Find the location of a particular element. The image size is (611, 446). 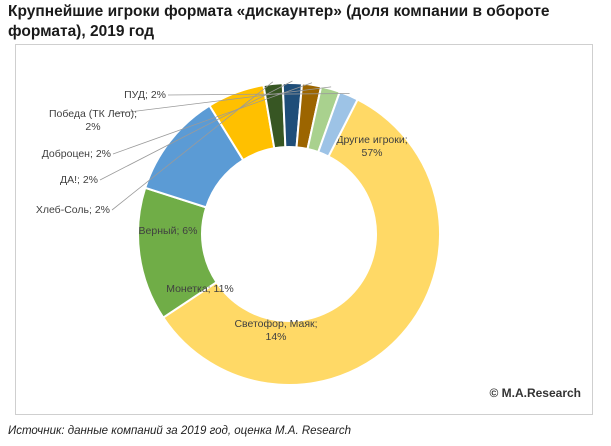

leader-line-победа-тк-лето is located at coordinates (222, 100).